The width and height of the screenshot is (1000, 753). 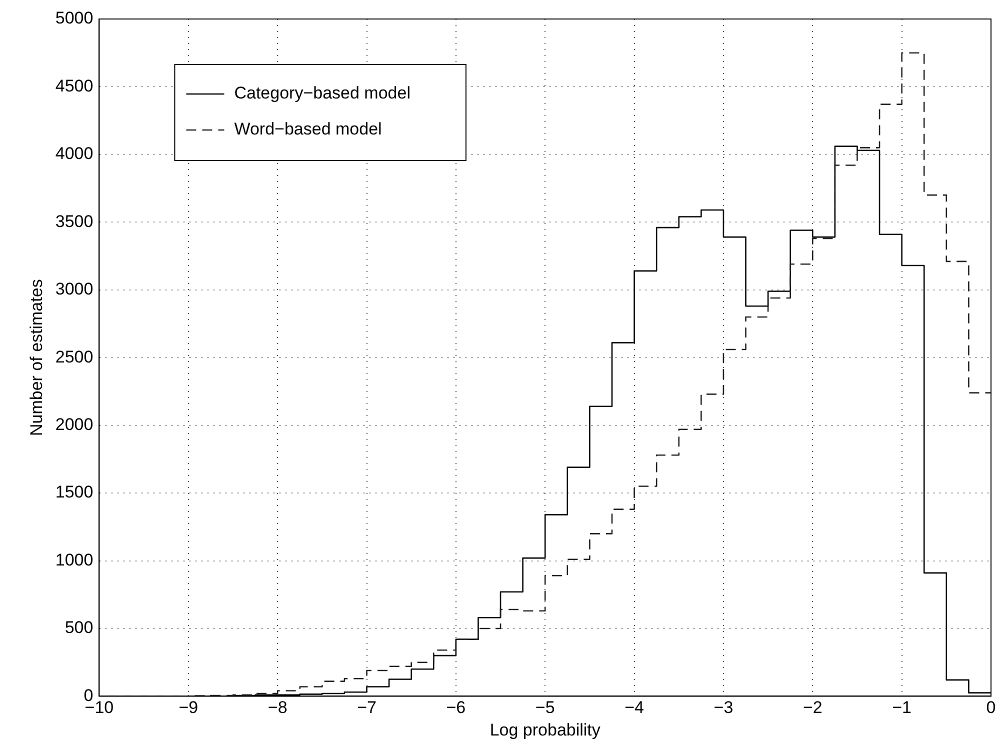 I want to click on x-tick-label: −1, so click(x=902, y=708).